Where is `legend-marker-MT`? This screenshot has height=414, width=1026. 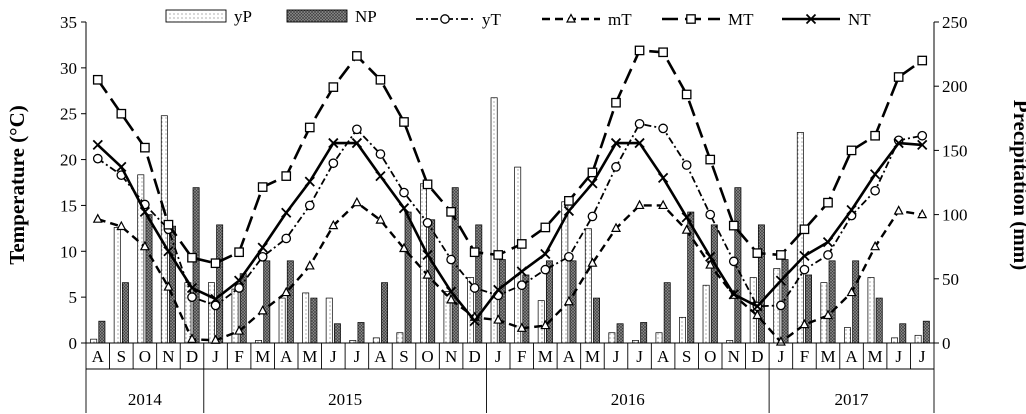 legend-marker-MT is located at coordinates (691, 19).